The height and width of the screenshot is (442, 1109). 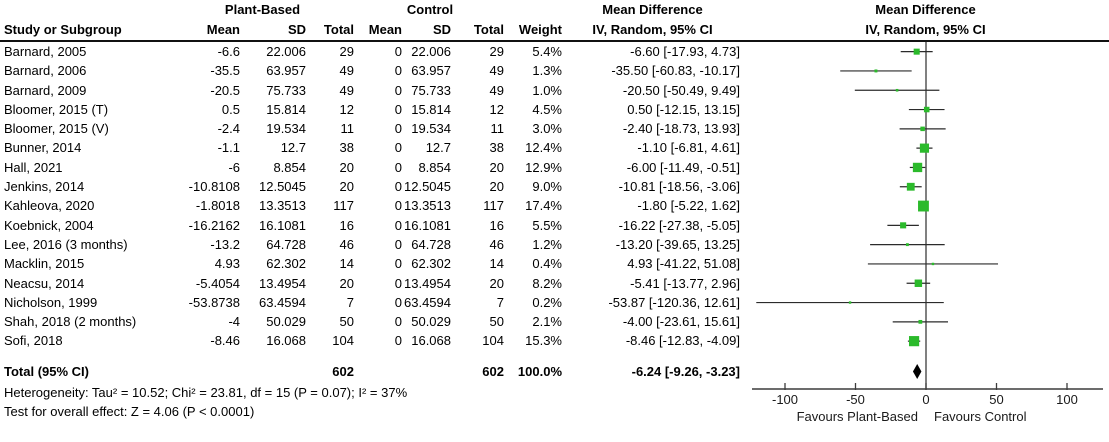 What do you see at coordinates (652, 29) in the screenshot?
I see `md-method-header: IV, Random, 95% CI` at bounding box center [652, 29].